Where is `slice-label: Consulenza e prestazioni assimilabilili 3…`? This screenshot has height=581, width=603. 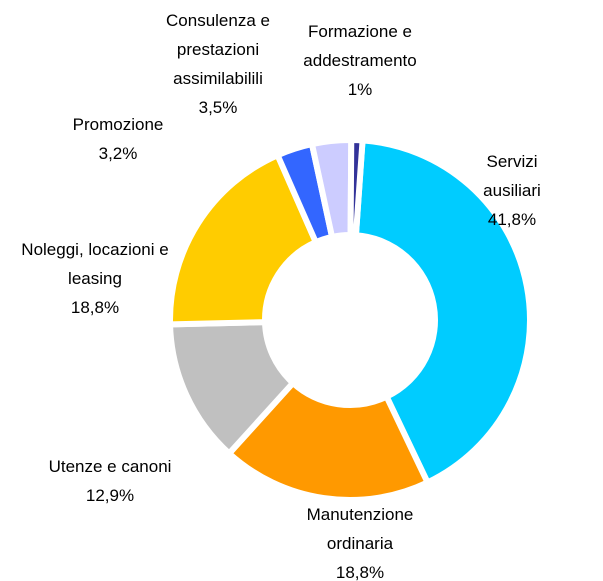 slice-label: Consulenza e prestazioni assimilabilili 3… is located at coordinates (218, 64).